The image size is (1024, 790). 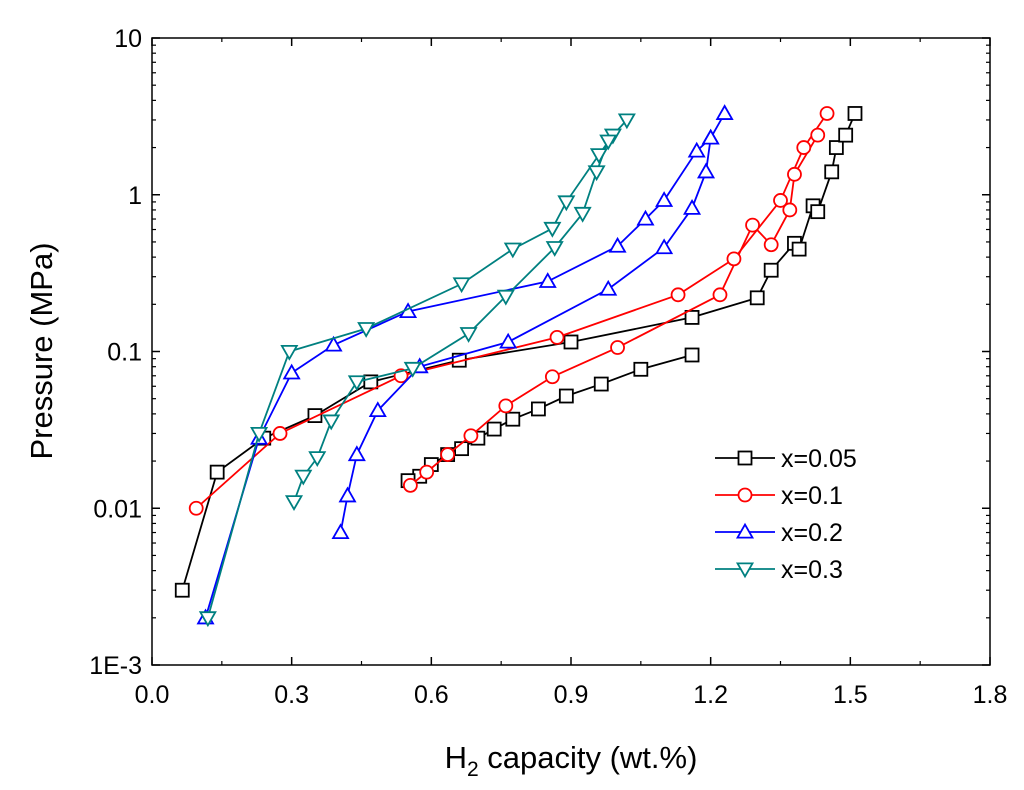 What do you see at coordinates (571, 695) in the screenshot?
I see `x-tick-label: 0.9` at bounding box center [571, 695].